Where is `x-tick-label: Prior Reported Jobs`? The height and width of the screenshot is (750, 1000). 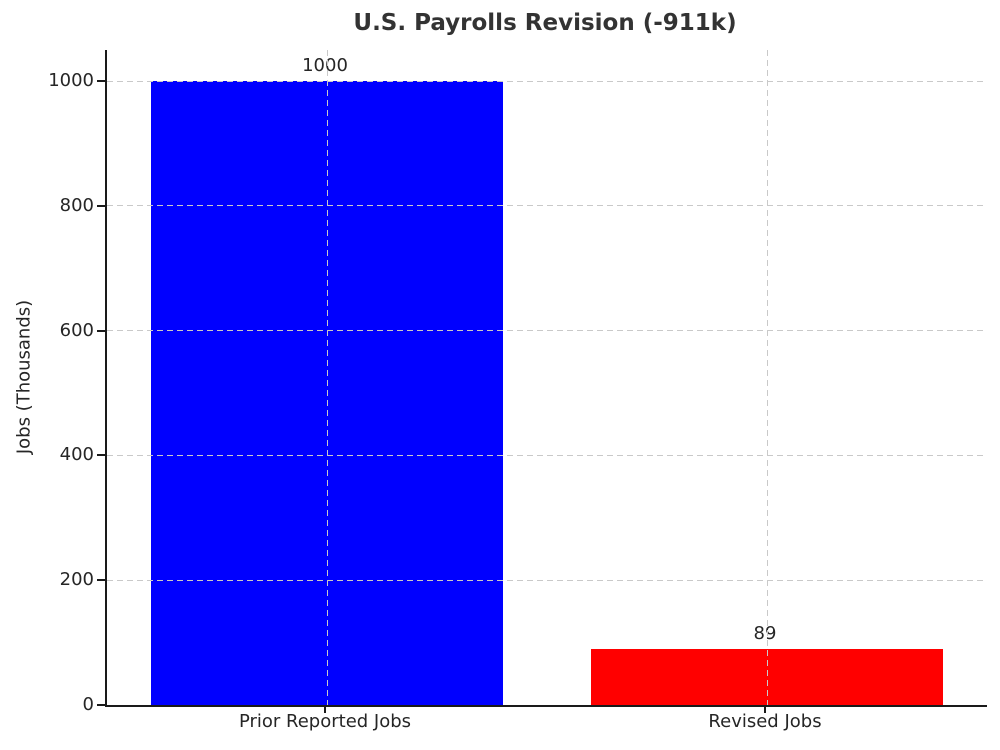 x-tick-label: Prior Reported Jobs is located at coordinates (325, 721).